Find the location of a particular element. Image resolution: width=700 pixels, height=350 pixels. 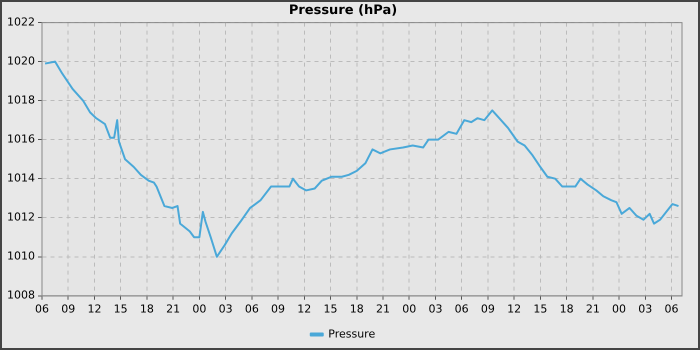

legend-label: Pressure is located at coordinates (352, 333).